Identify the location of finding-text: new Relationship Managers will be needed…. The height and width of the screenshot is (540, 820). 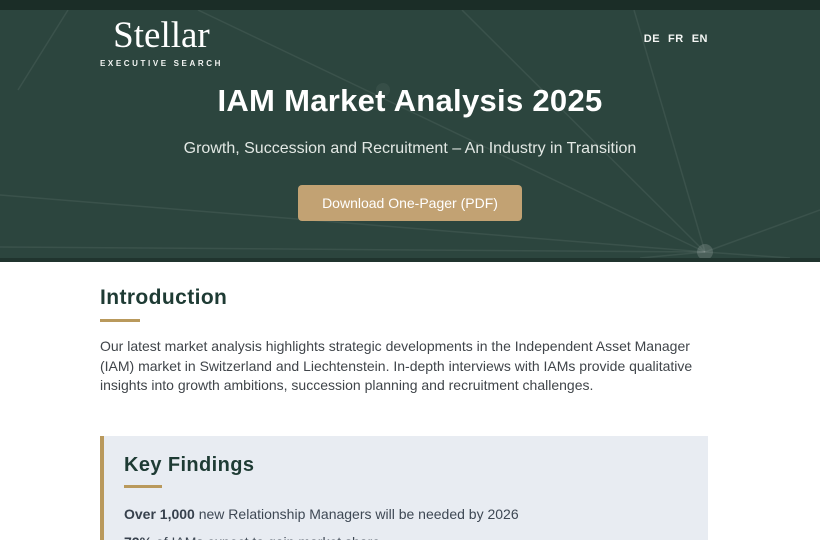
(356, 513).